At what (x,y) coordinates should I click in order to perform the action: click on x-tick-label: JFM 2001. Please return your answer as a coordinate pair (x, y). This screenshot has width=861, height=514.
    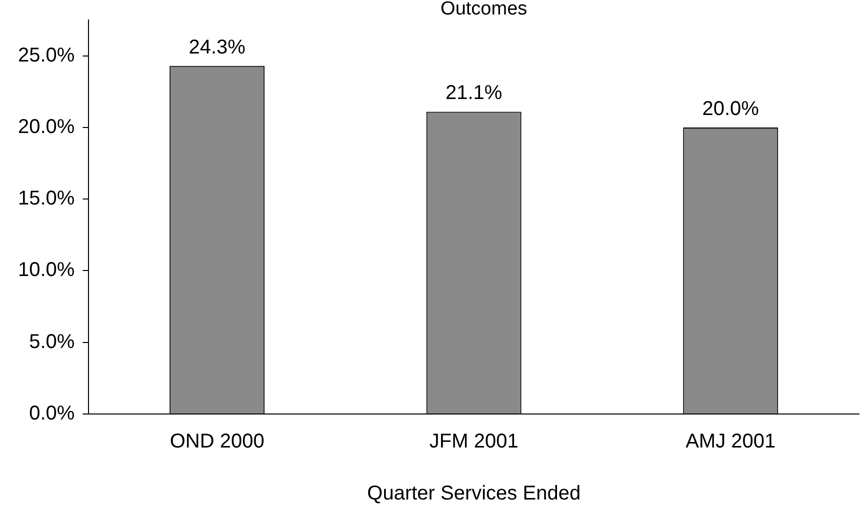
    Looking at the image, I should click on (473, 441).